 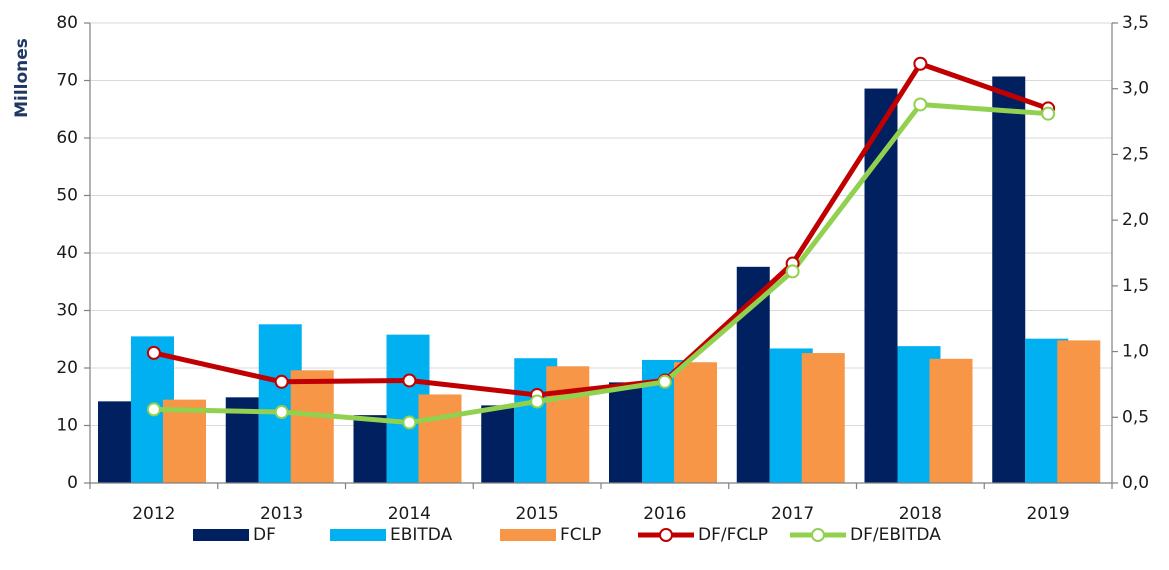 I want to click on y2-tick-label: 1,5, so click(x=1135, y=286).